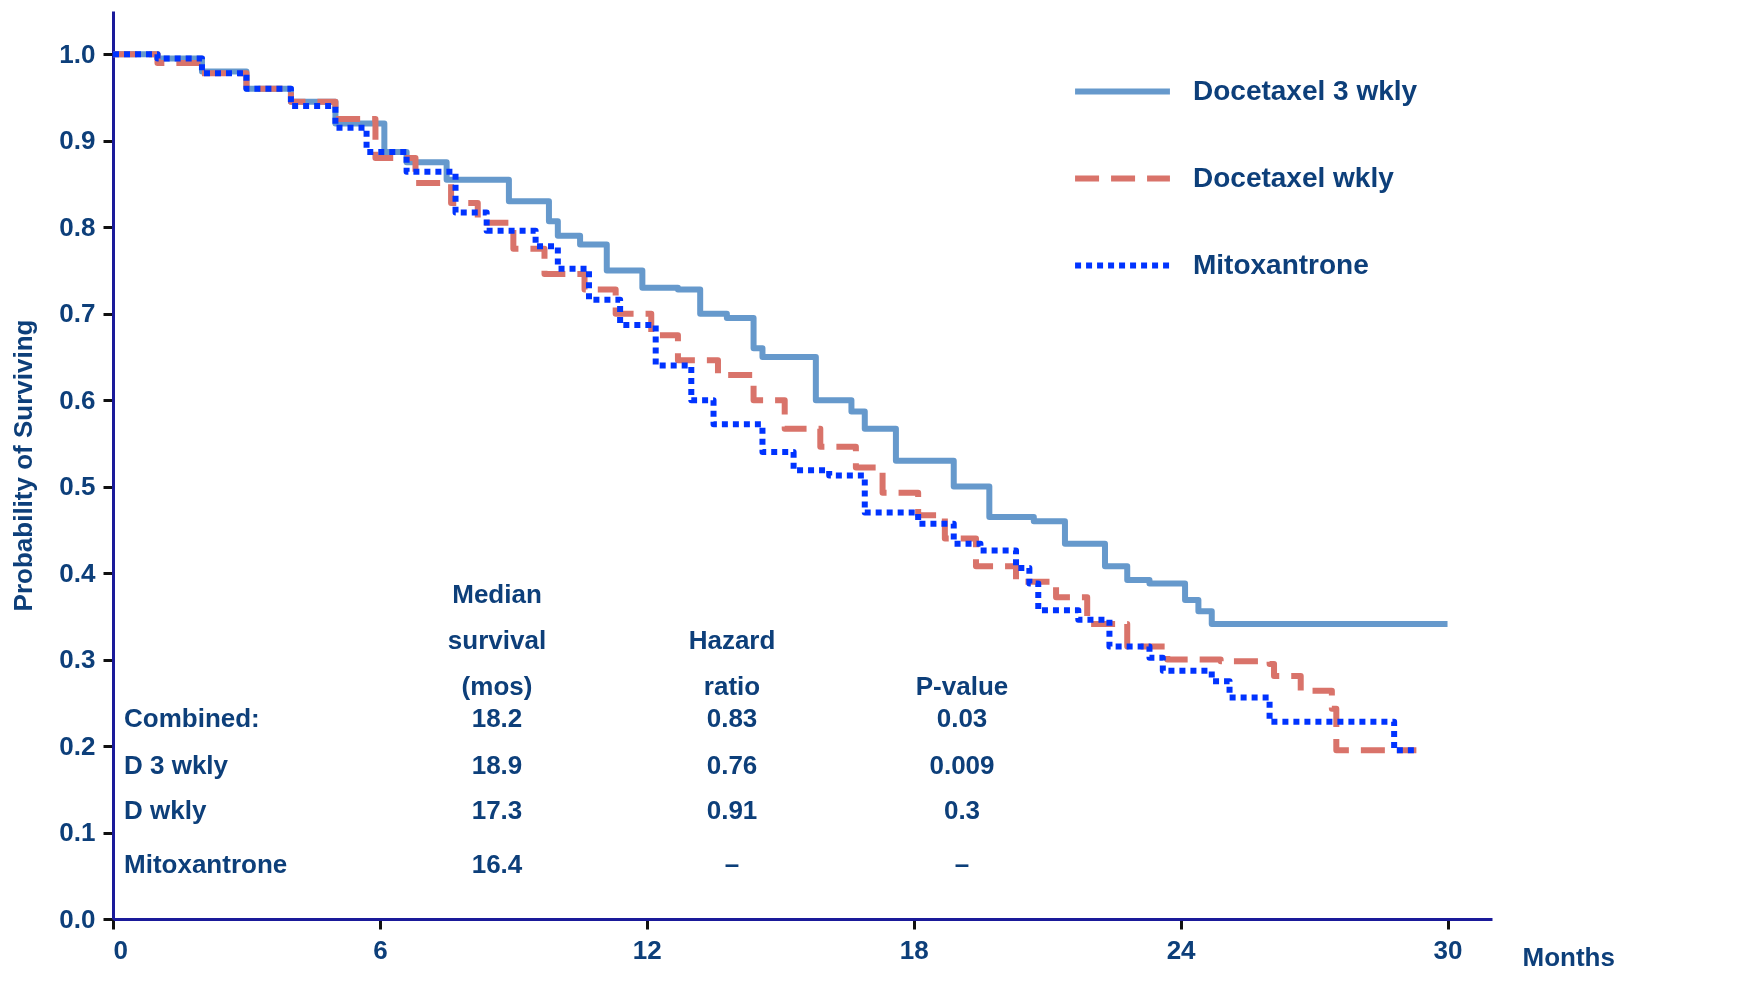  I want to click on y-tick-label: 0.1, so click(77, 832).